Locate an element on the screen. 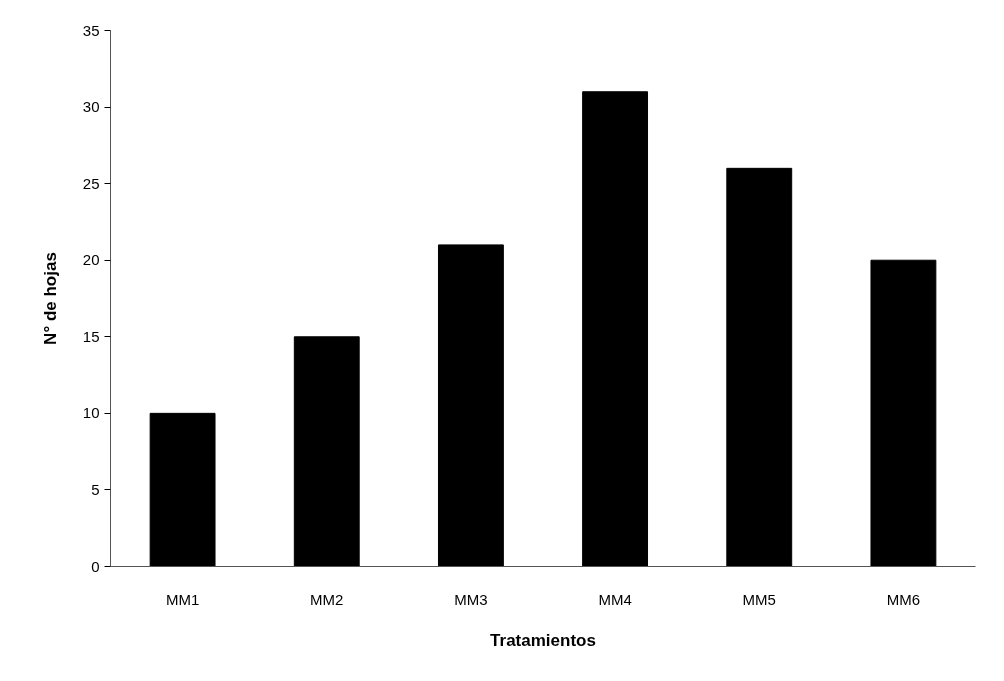  x-tick-label: MM4 is located at coordinates (615, 599).